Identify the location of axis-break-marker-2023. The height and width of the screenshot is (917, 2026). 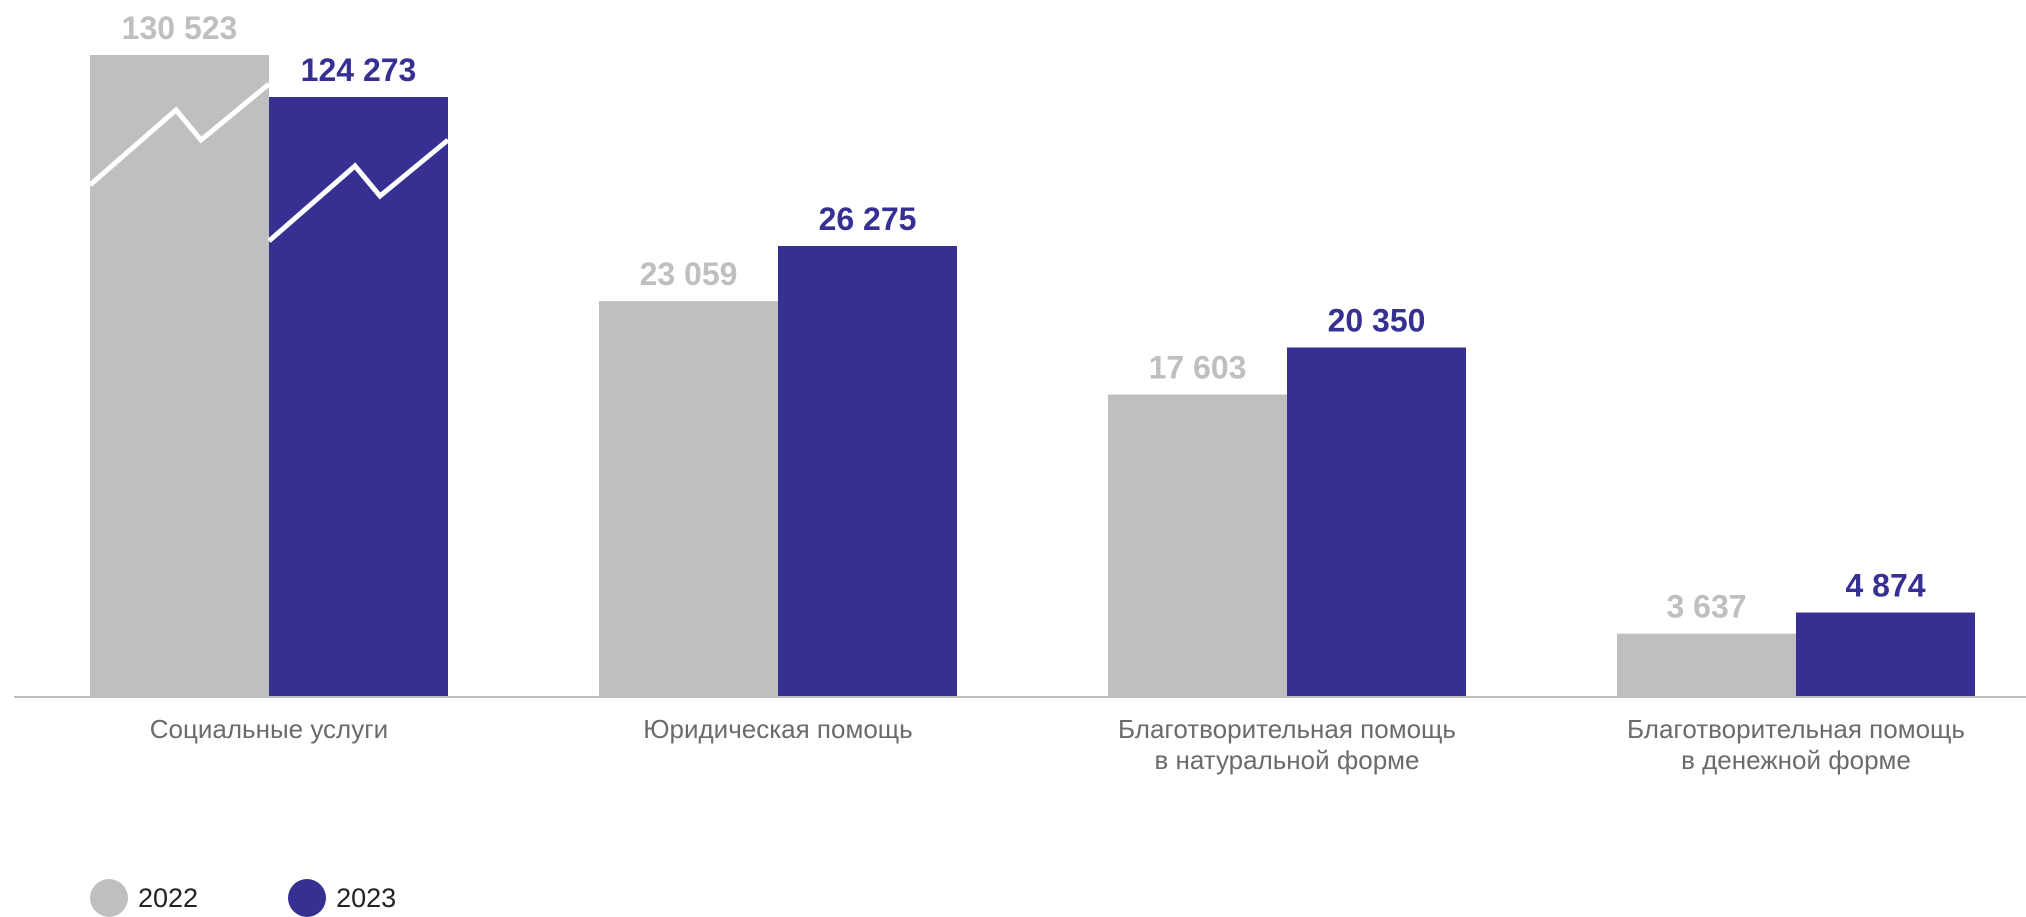
(358, 190).